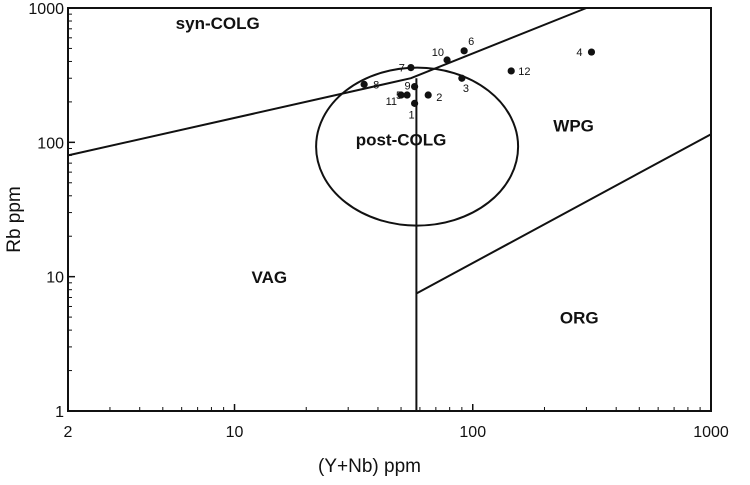 The height and width of the screenshot is (485, 750). I want to click on field-label-vag: VAG, so click(270, 277).